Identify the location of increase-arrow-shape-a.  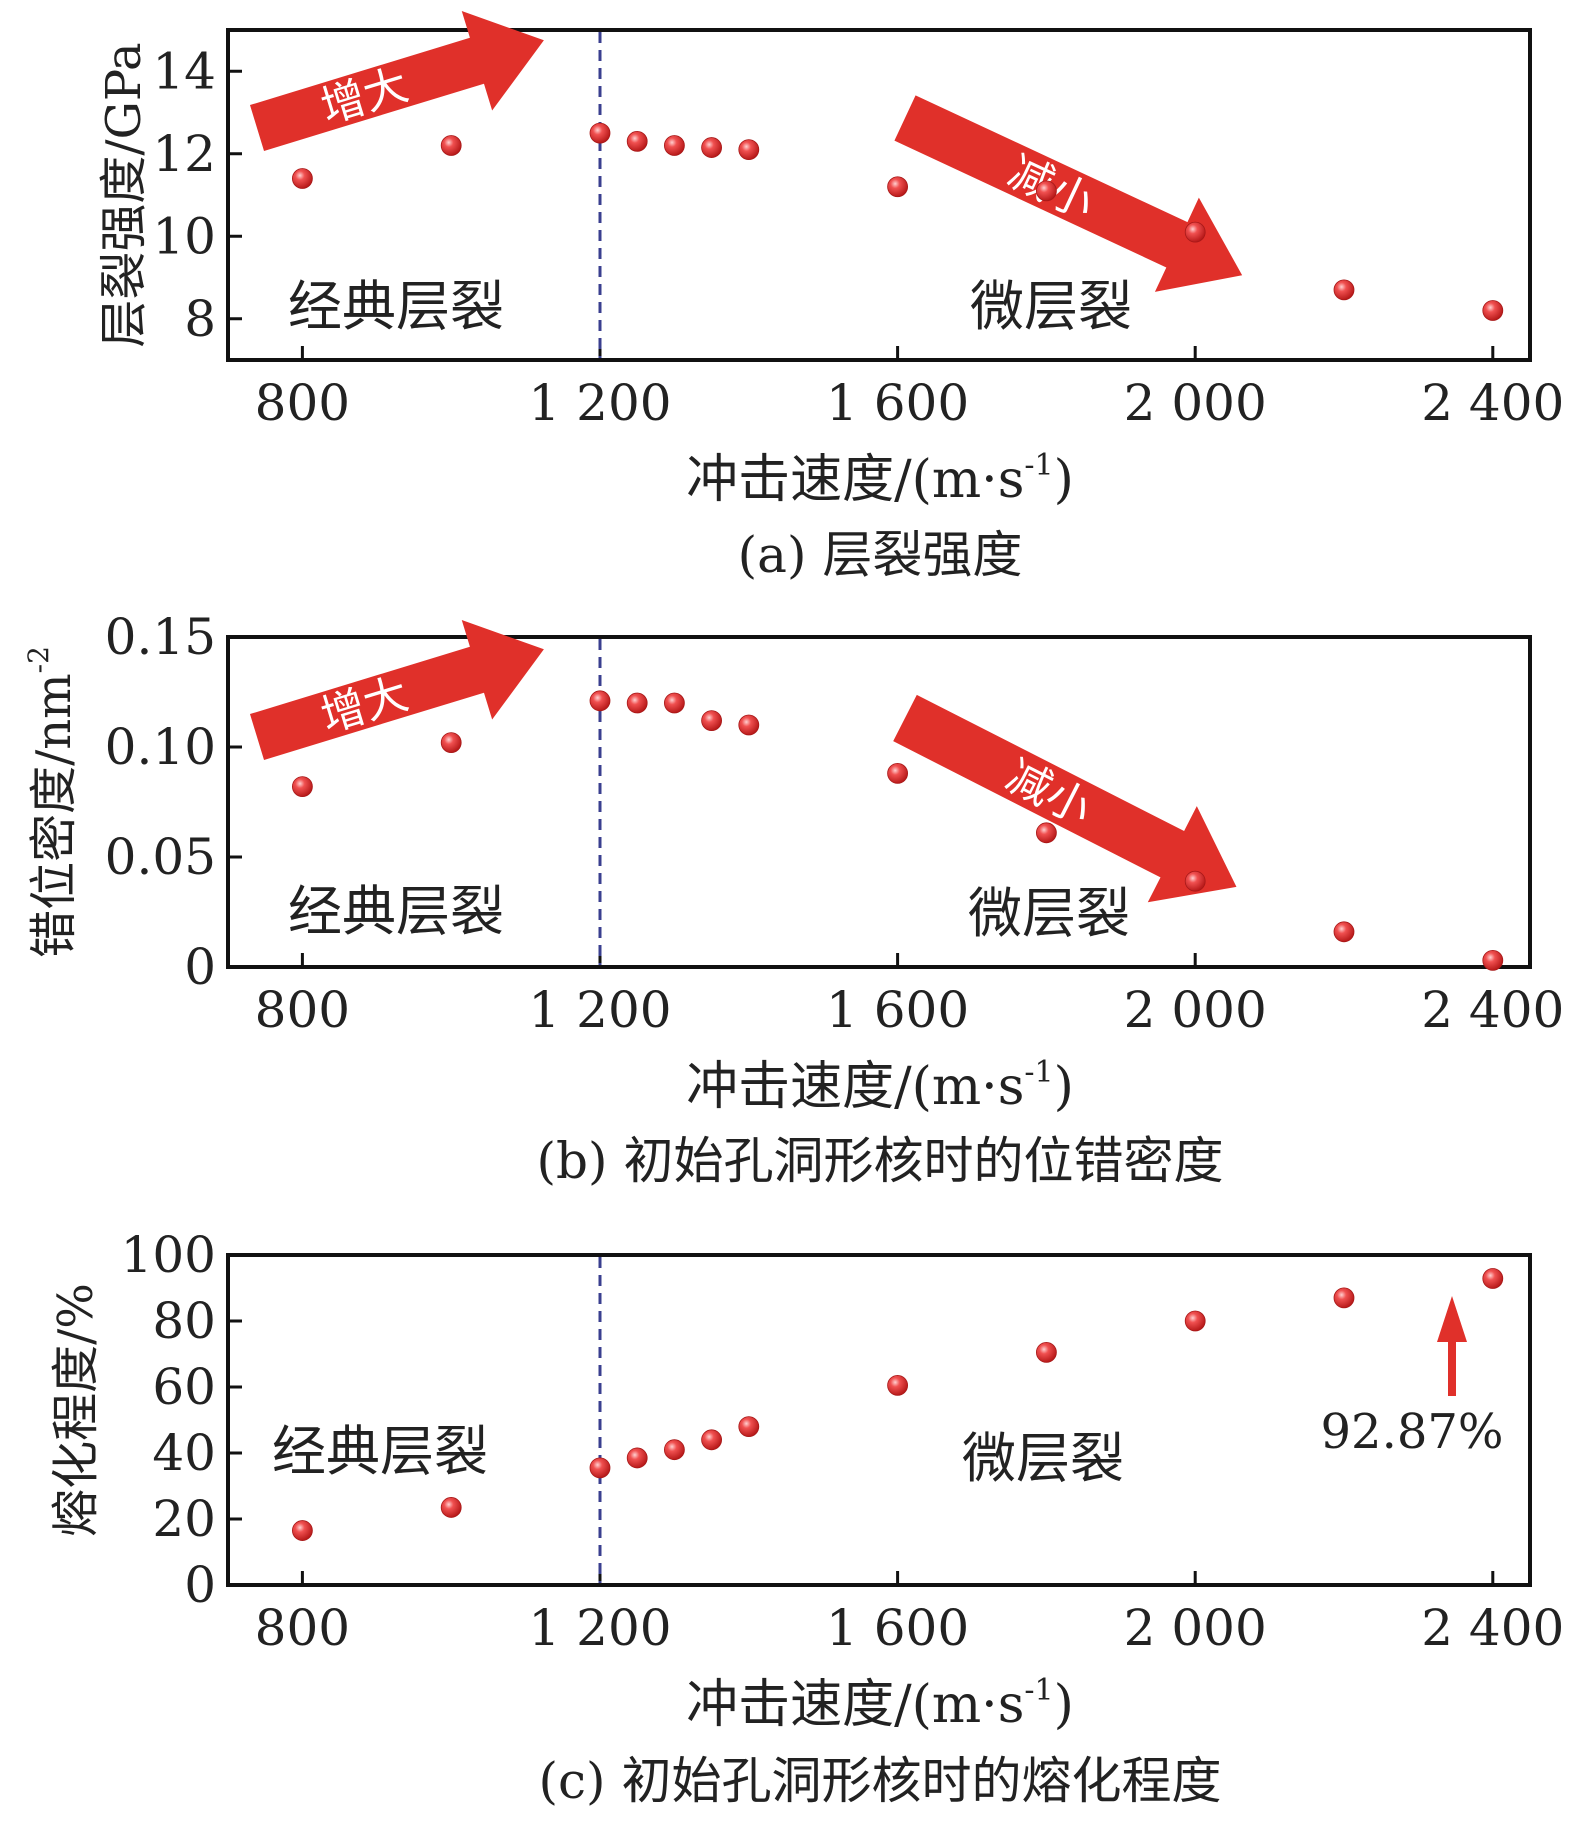
(396, 81).